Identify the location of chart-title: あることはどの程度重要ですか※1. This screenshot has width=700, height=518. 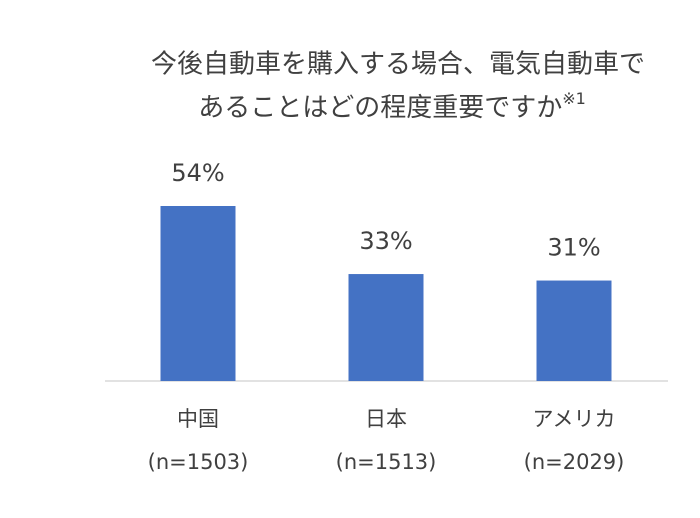
(392, 106).